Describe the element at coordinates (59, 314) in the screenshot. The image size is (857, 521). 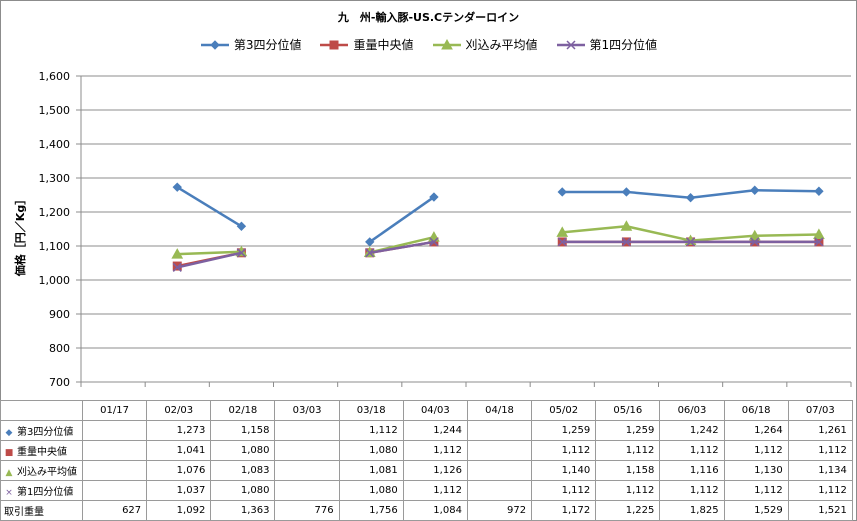
I see `y-tick-label: 900` at that location.